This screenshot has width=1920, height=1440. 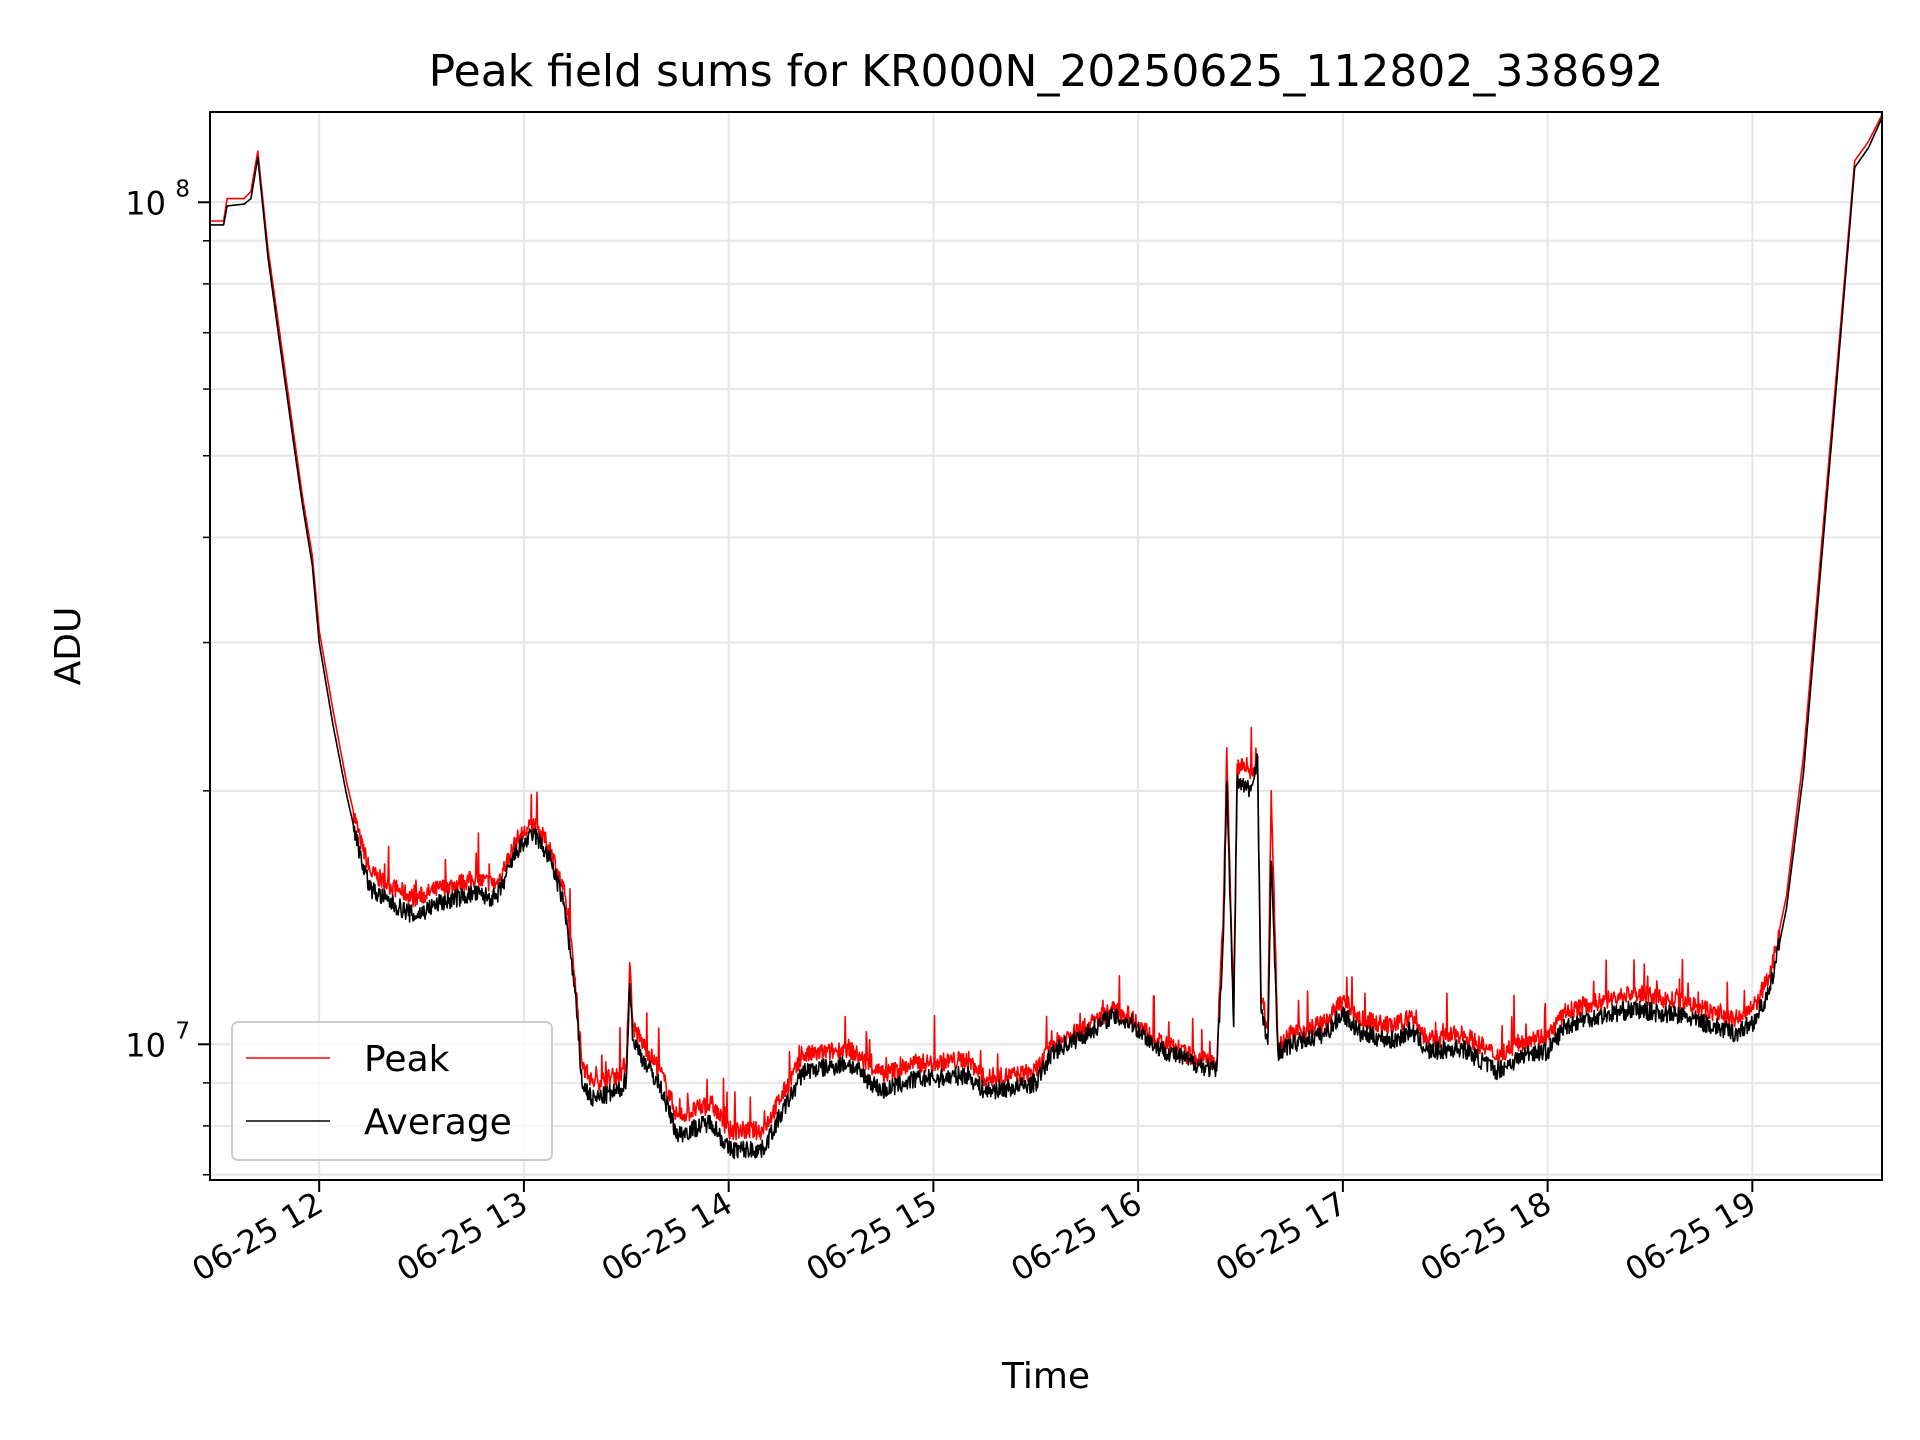 I want to click on legend: Peak Average, so click(x=392, y=1091).